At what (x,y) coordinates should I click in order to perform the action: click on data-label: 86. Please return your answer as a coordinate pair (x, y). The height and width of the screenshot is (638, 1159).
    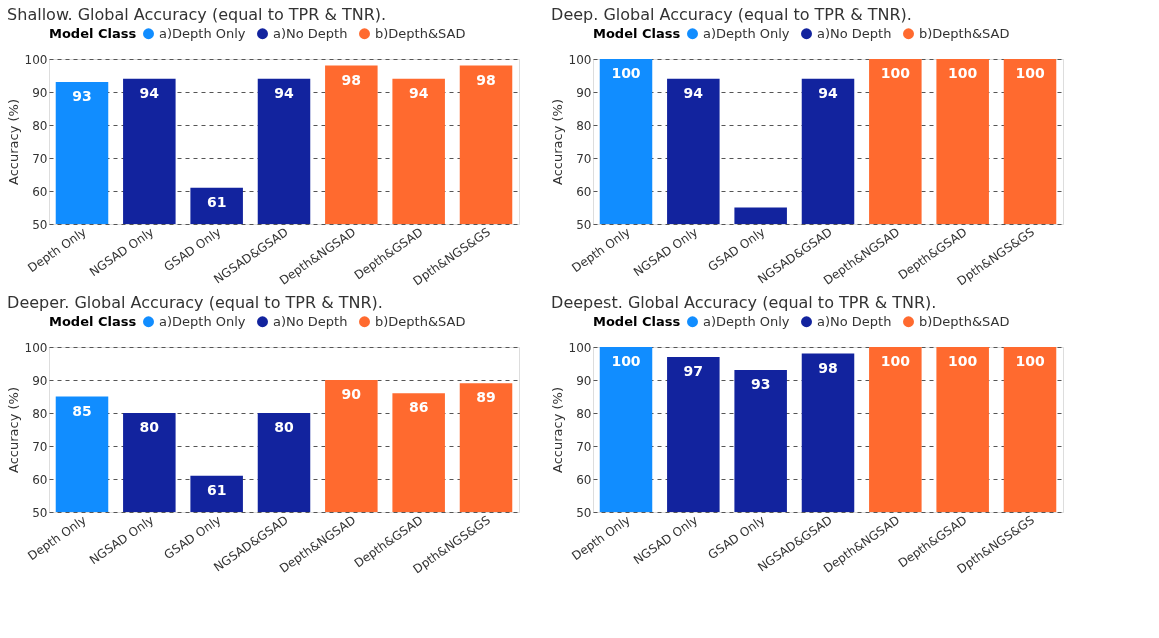
    Looking at the image, I should click on (418, 407).